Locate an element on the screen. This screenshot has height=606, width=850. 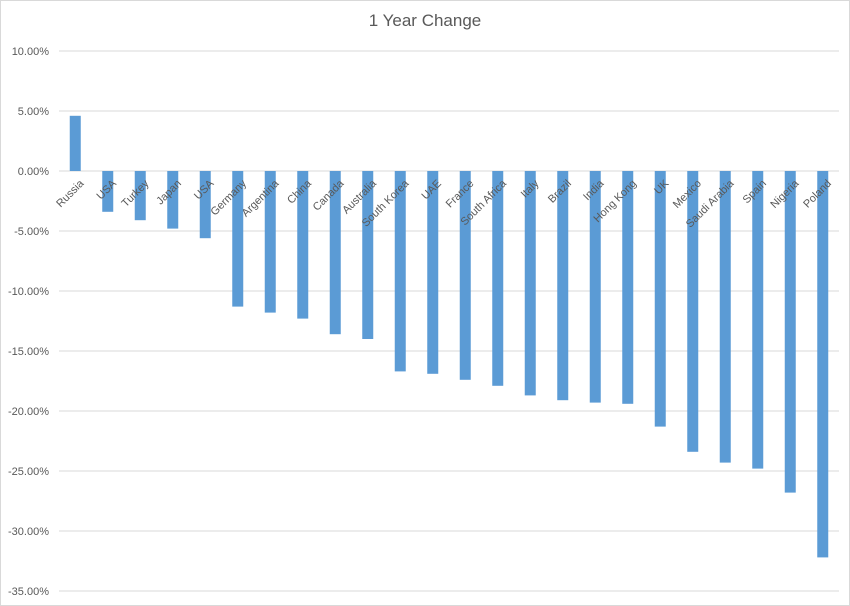
y-tick-label: -5.00% is located at coordinates (31, 232).